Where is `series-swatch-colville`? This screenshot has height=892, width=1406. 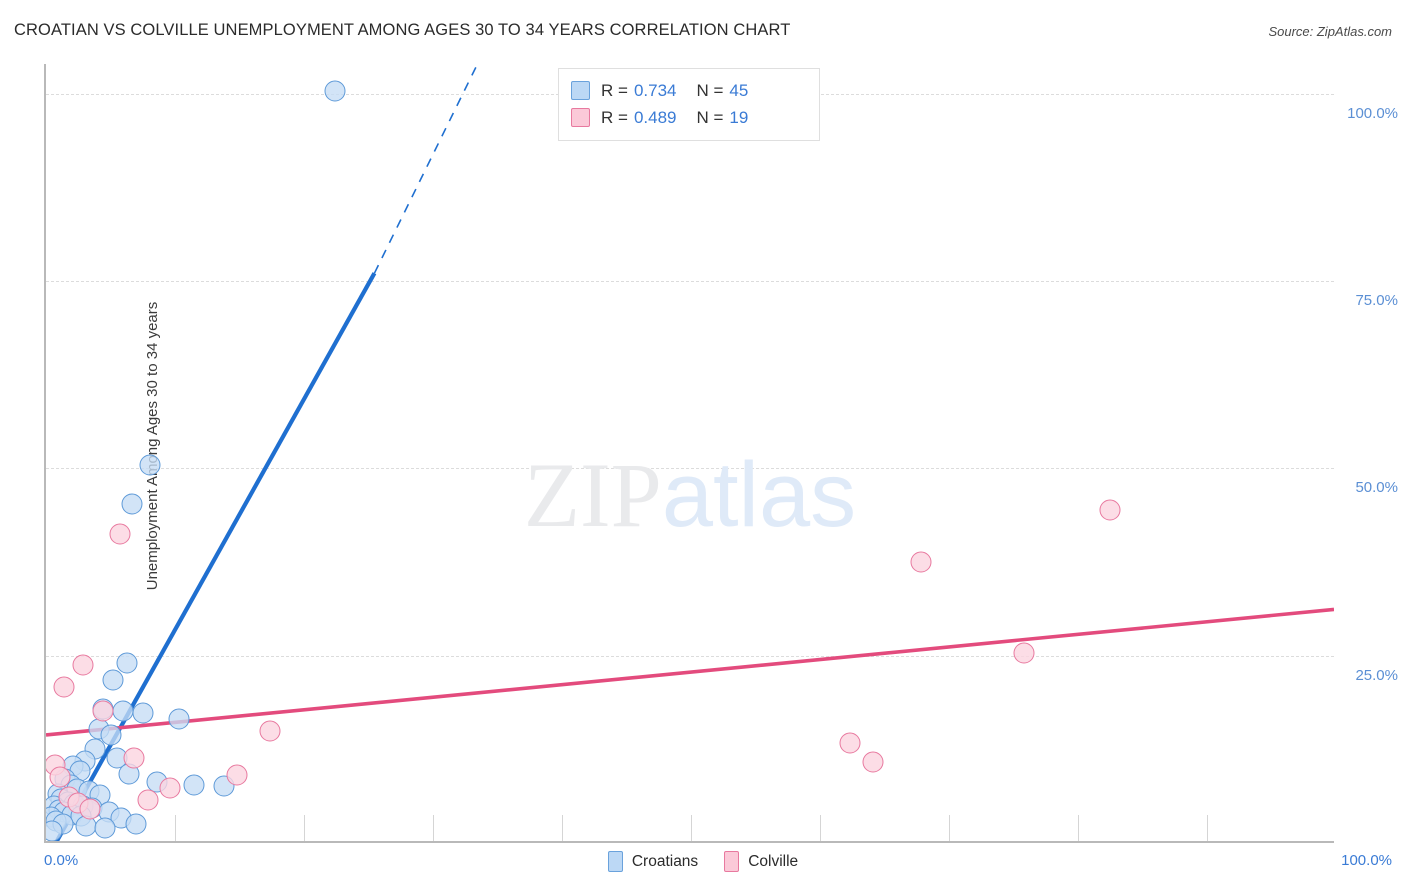 series-swatch-colville is located at coordinates (732, 861).